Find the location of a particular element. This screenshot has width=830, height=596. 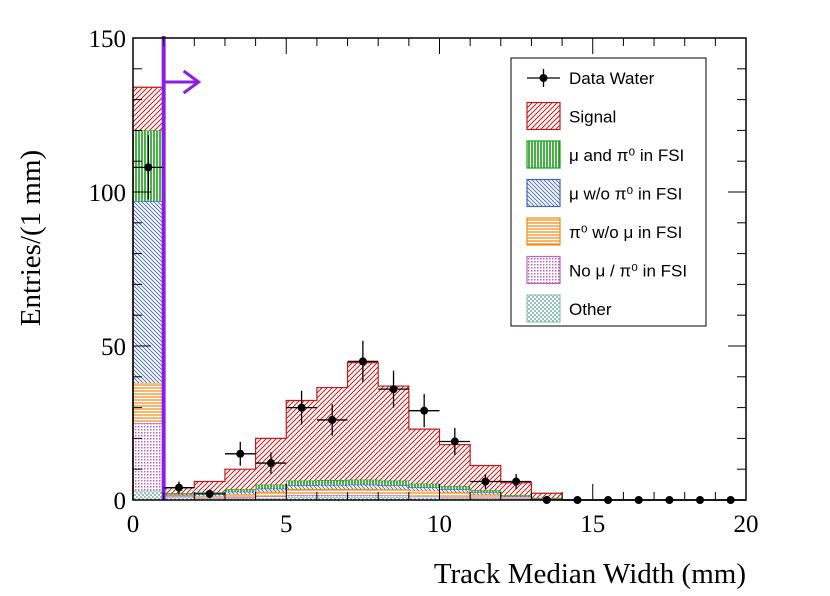

y-tick-label: 50 is located at coordinates (113, 347).